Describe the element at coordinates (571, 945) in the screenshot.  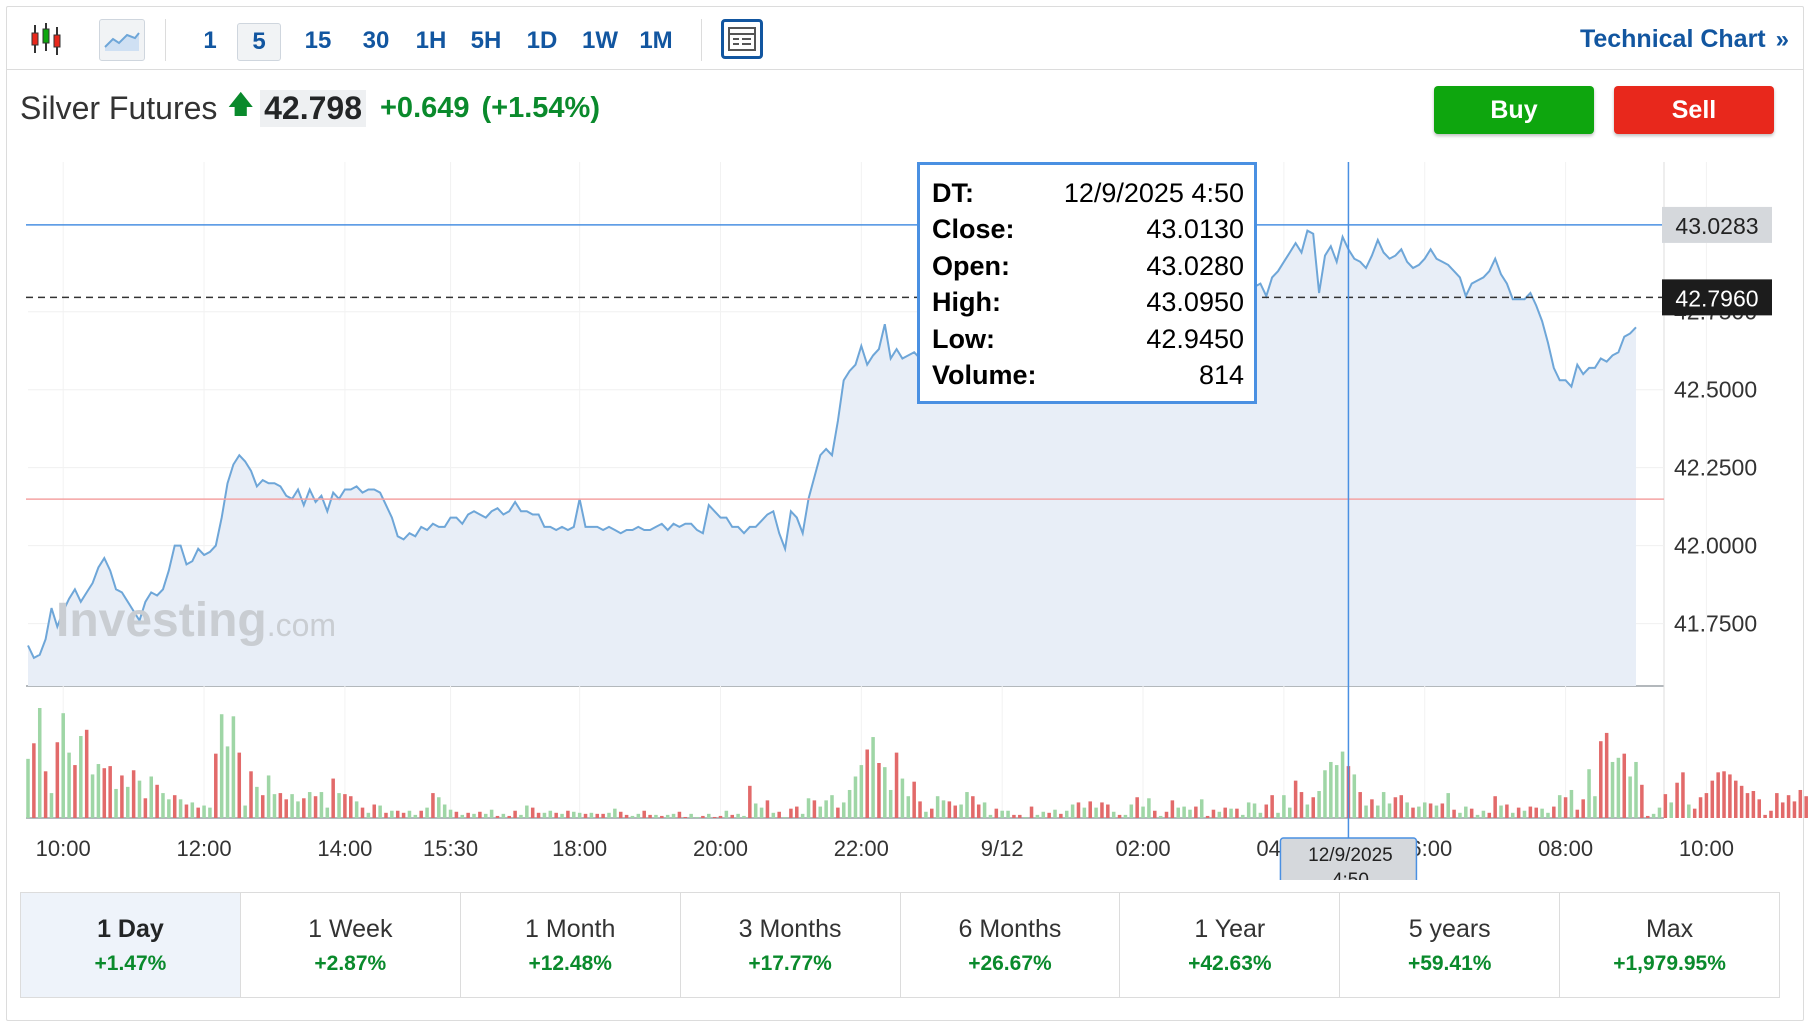
I see `period-tab: 1 Month +12.48%` at that location.